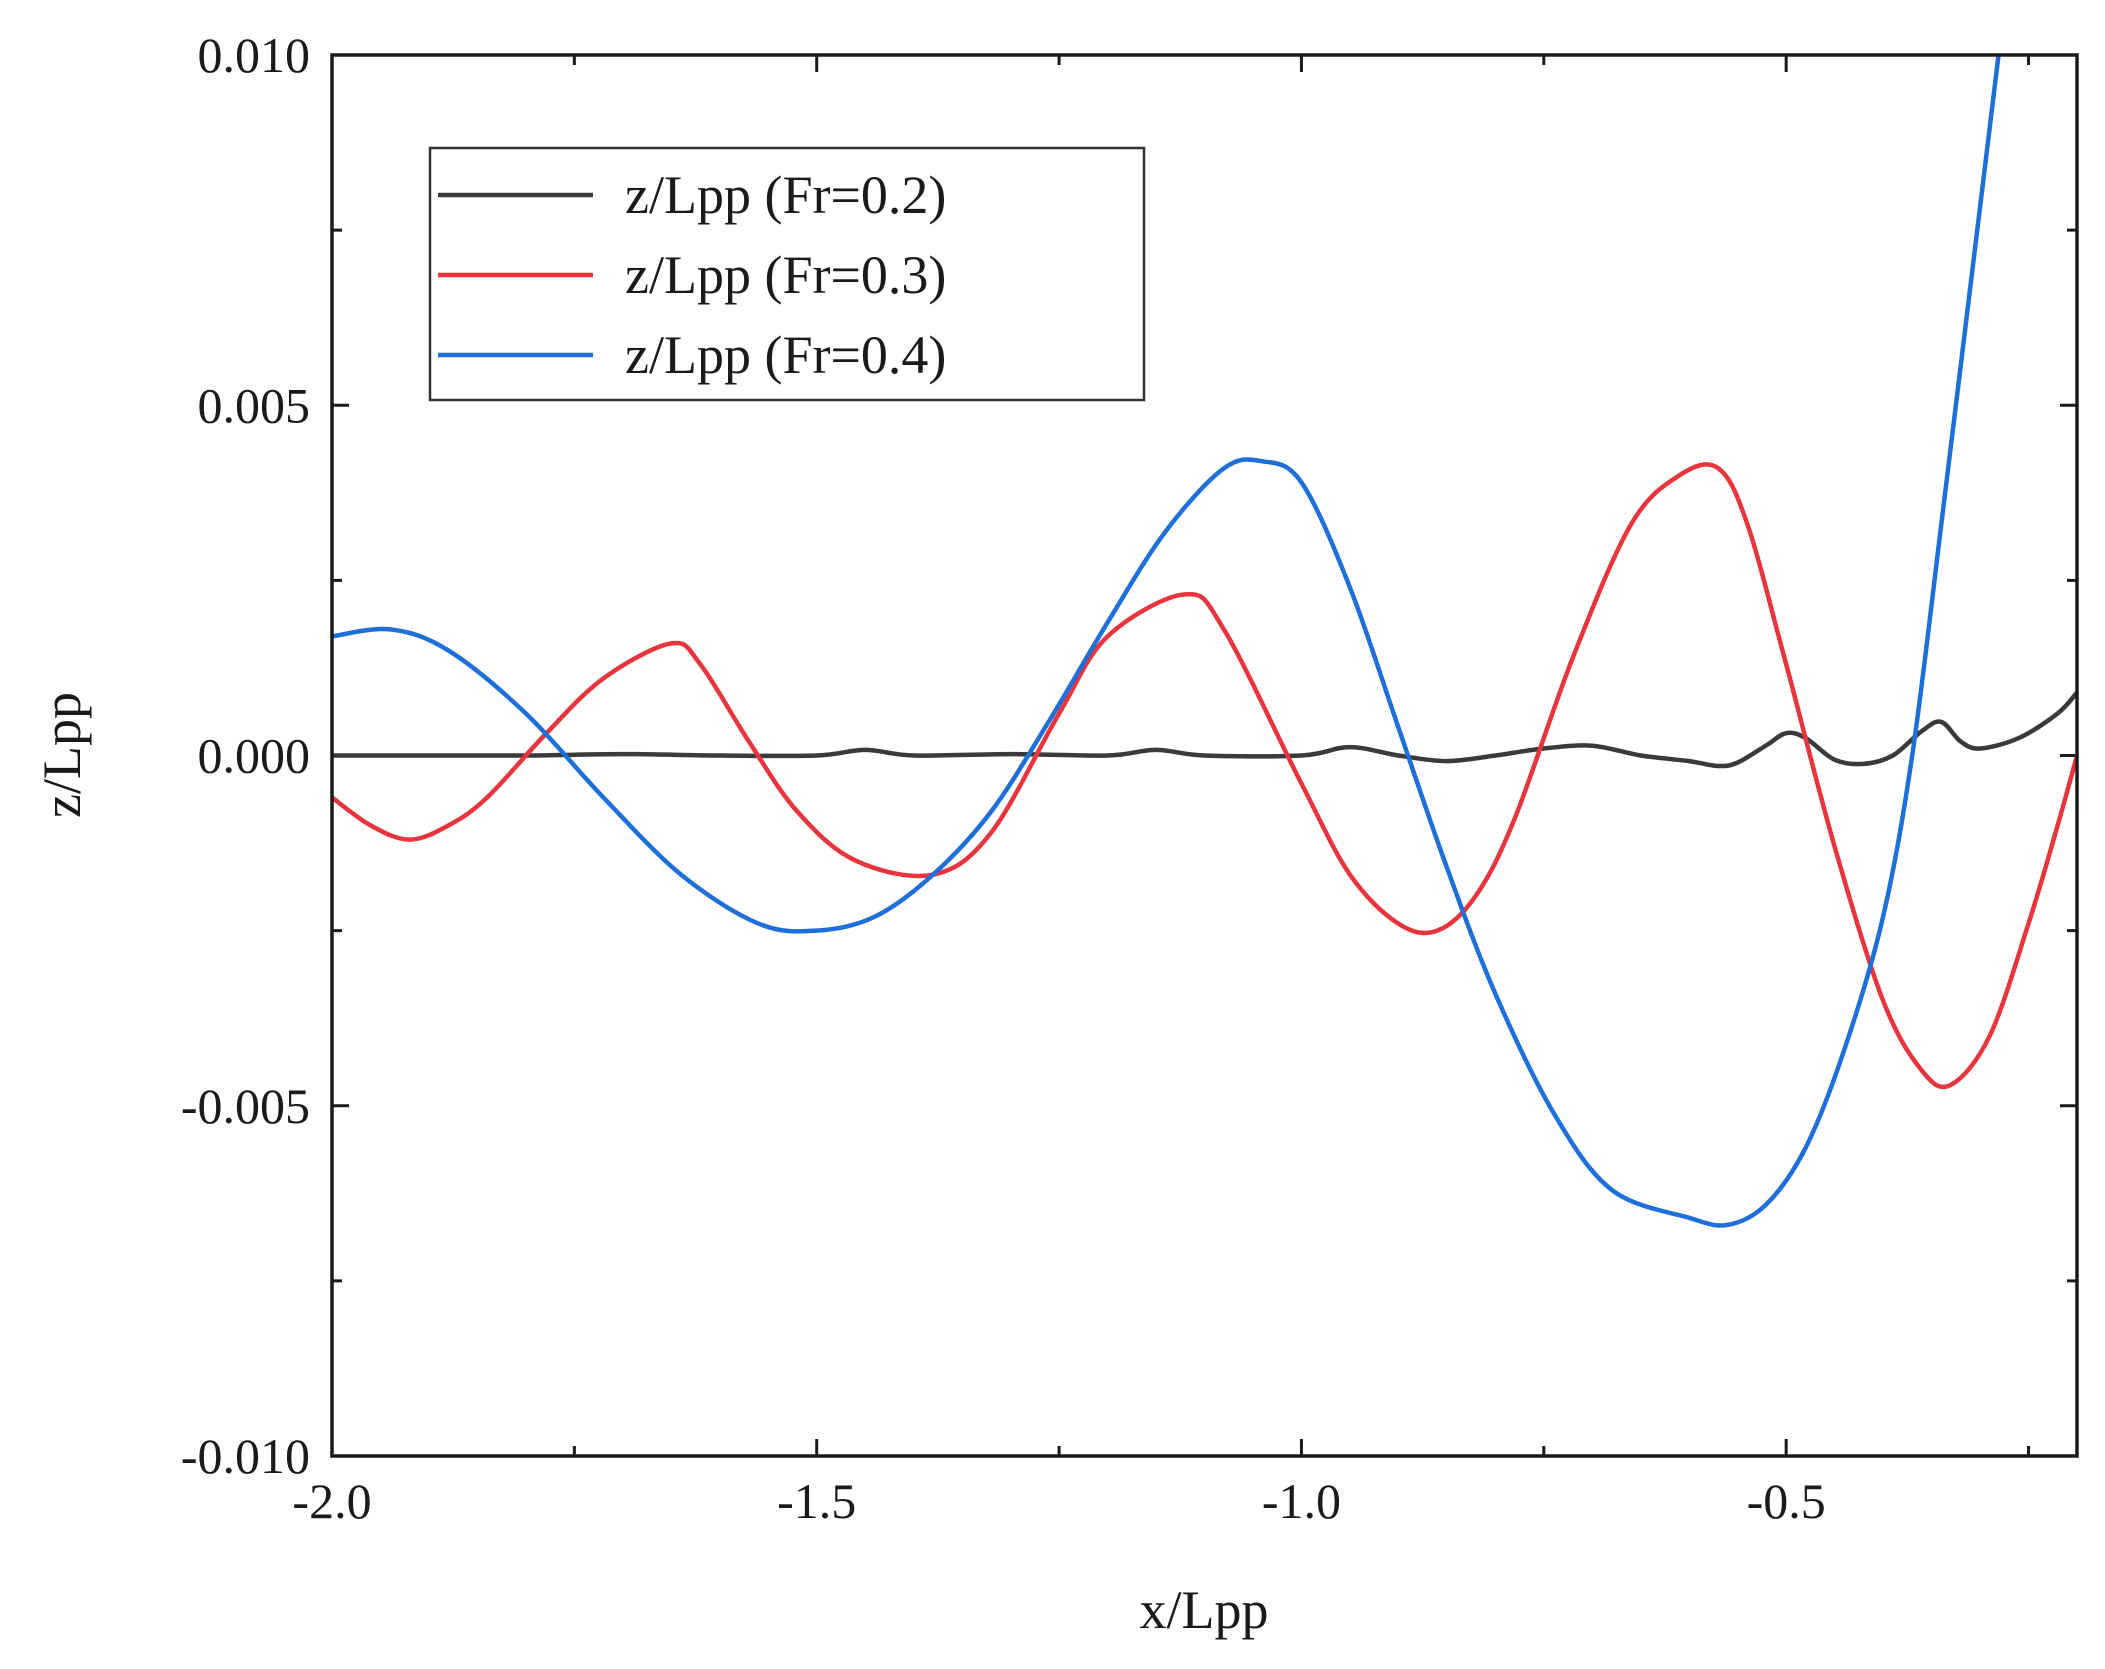  I want to click on x-tick-label: -0.5, so click(1786, 1501).